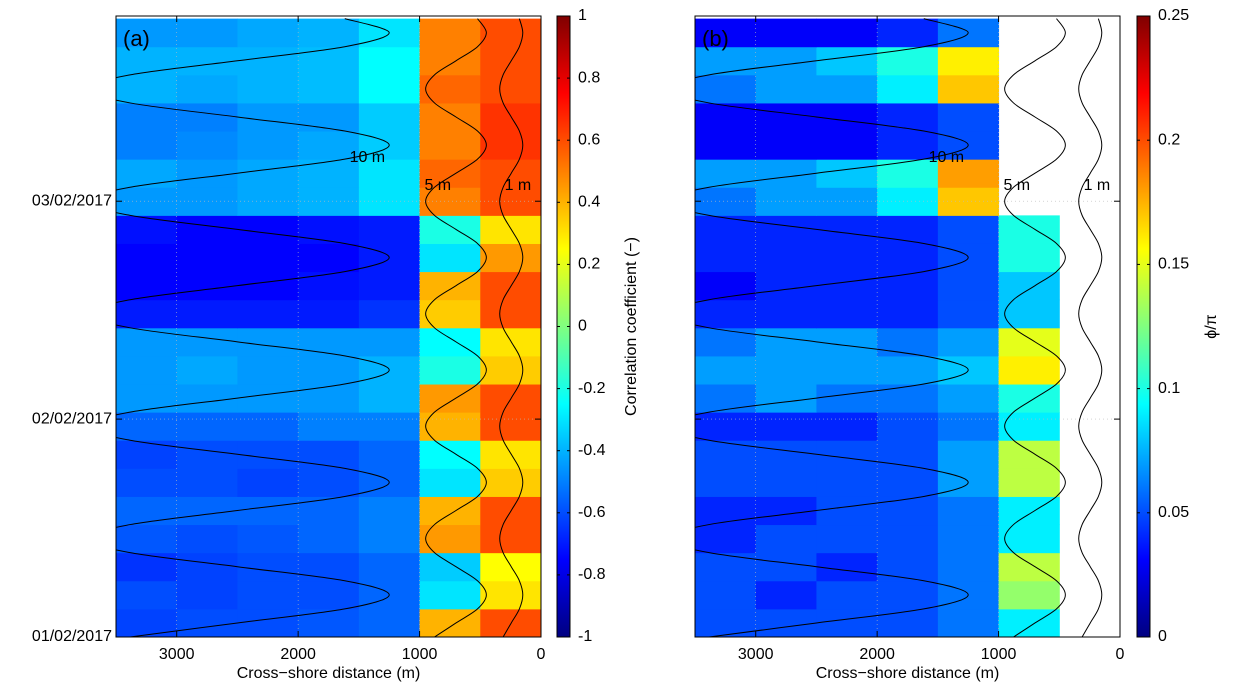 This screenshot has width=1233, height=685. Describe the element at coordinates (541, 654) in the screenshot. I see `x-tick-label: 0` at that location.